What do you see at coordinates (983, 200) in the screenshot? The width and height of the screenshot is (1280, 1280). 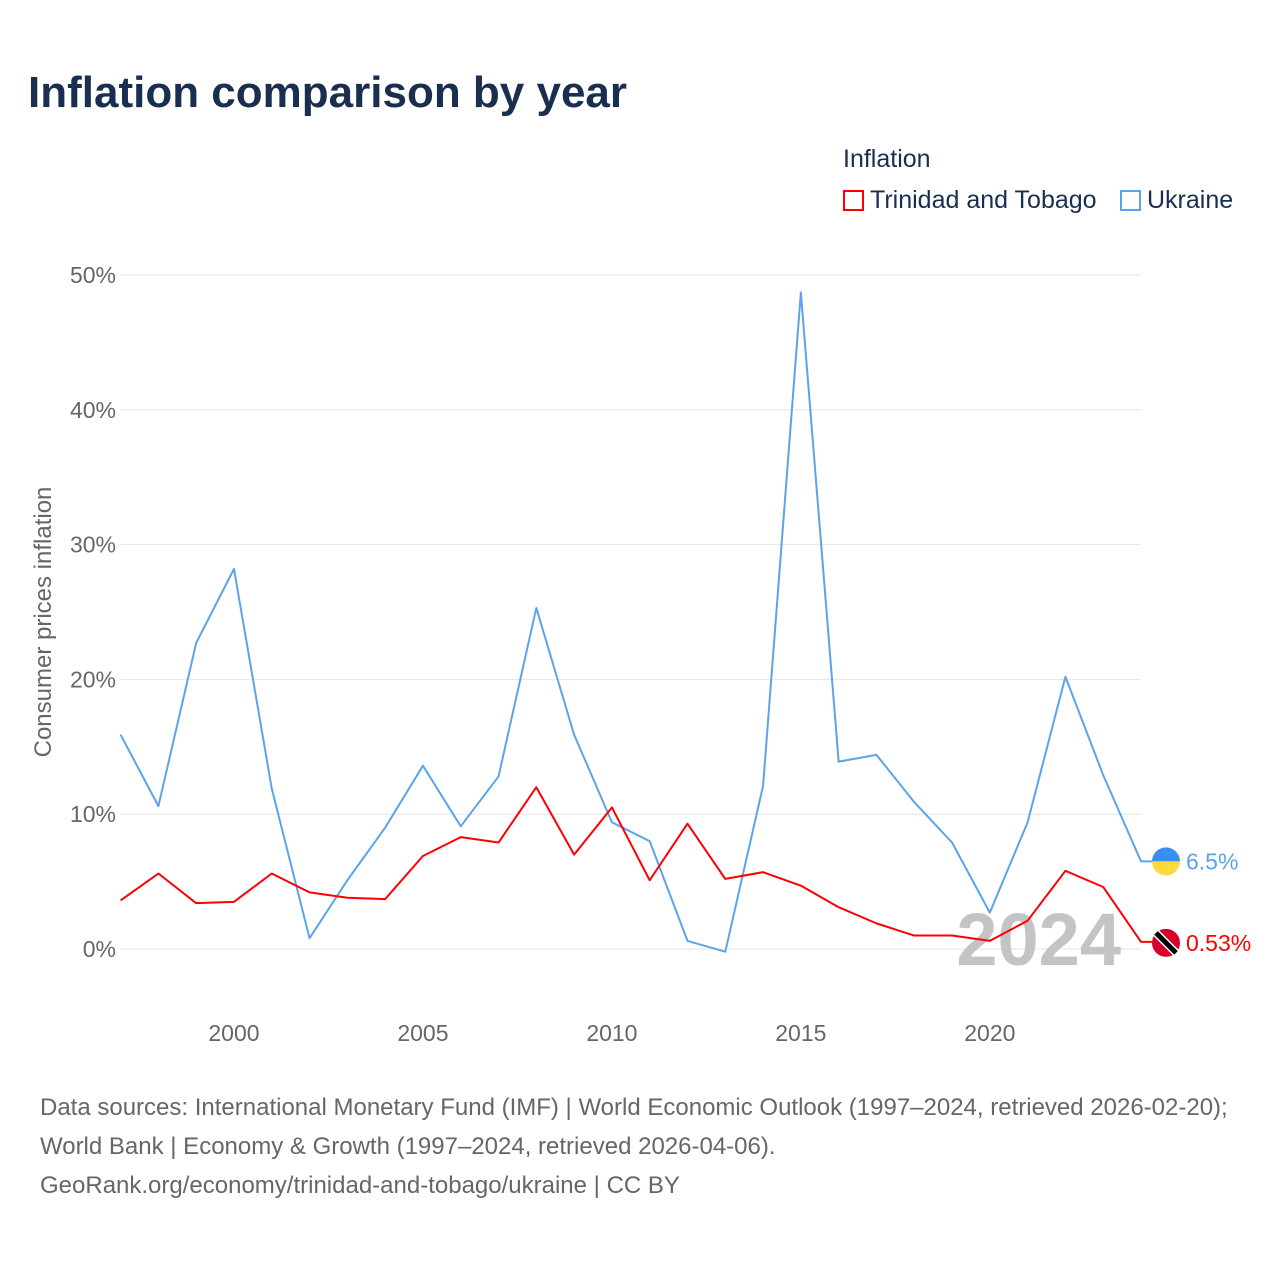 I see `legend-label: Trinidad and Tobago` at bounding box center [983, 200].